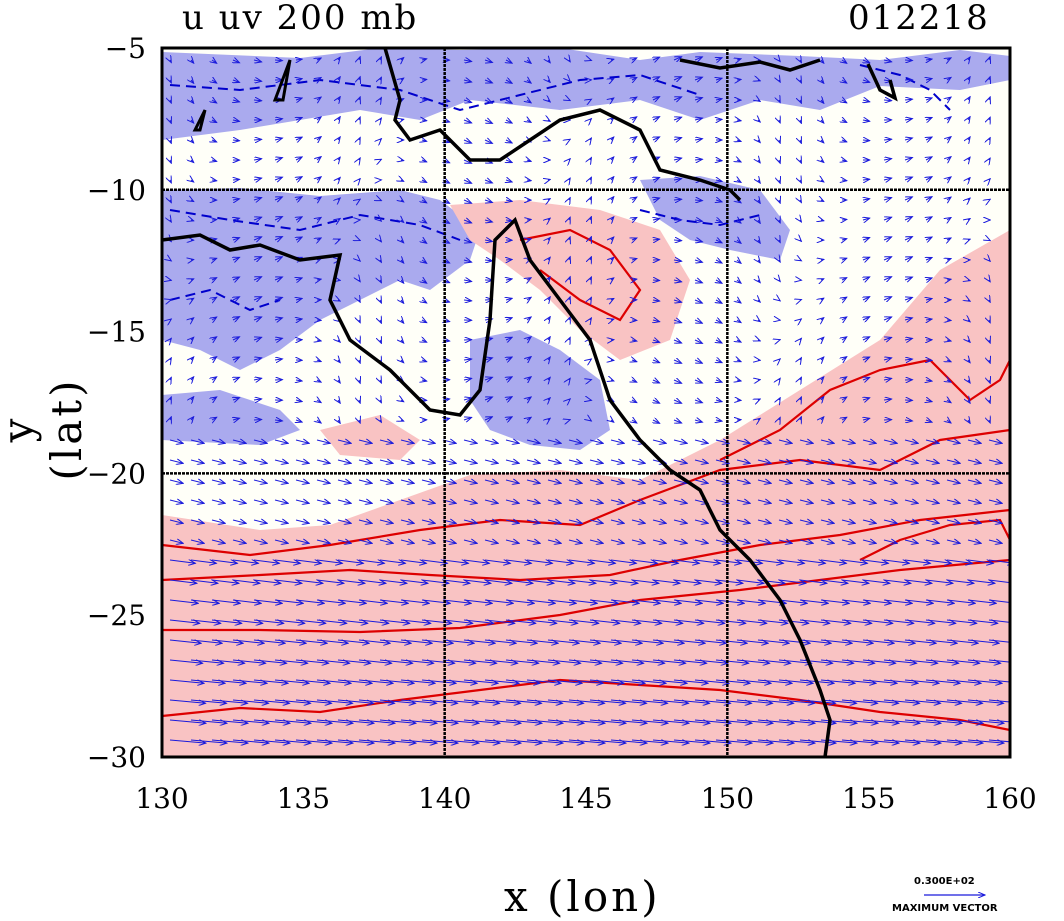  What do you see at coordinates (727, 798) in the screenshot?
I see `x-tick-label: 150` at bounding box center [727, 798].